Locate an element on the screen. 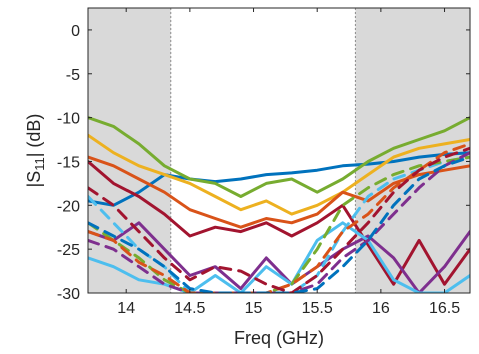 Image resolution: width=479 pixels, height=354 pixels. x-tick-label: 15.5 is located at coordinates (317, 308).